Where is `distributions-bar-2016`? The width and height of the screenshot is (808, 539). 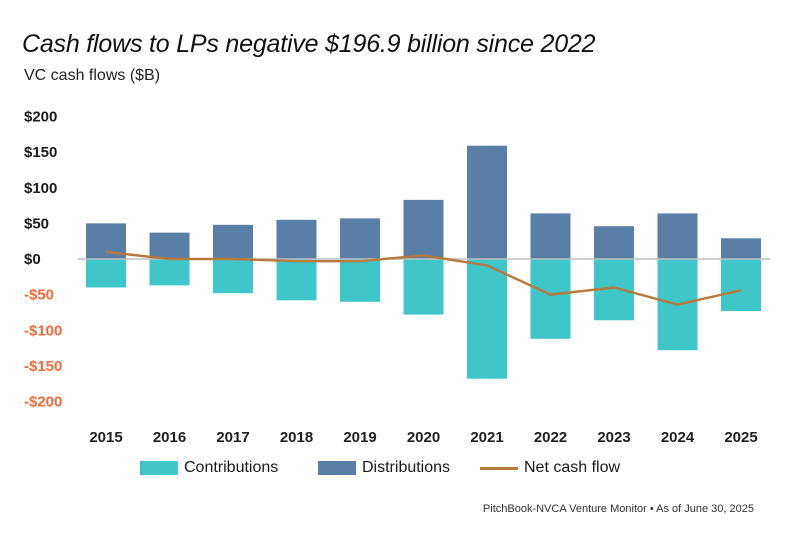 distributions-bar-2016 is located at coordinates (169, 245).